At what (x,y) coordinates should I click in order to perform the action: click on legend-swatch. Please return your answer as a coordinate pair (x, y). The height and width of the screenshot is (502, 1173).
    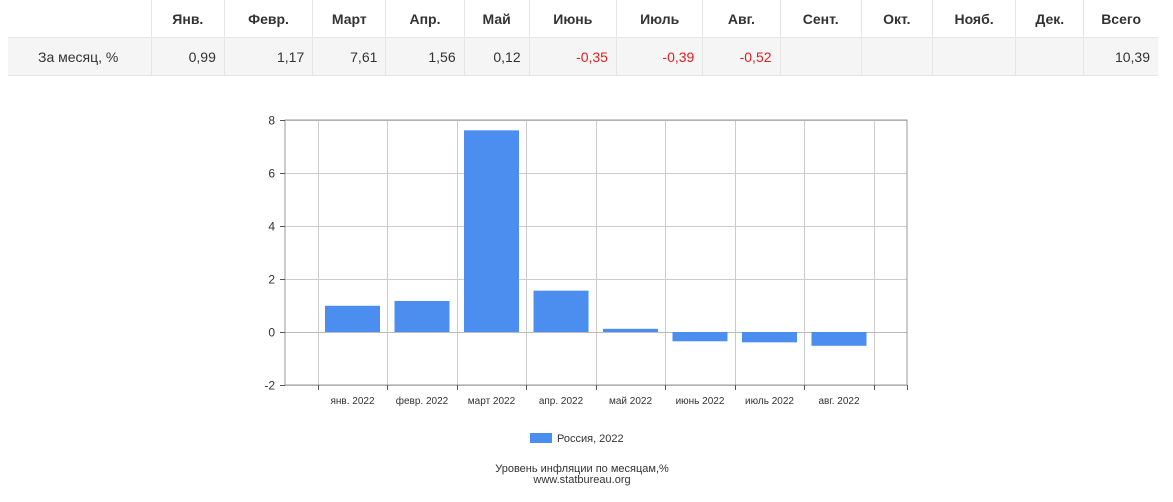
    Looking at the image, I should click on (541, 438).